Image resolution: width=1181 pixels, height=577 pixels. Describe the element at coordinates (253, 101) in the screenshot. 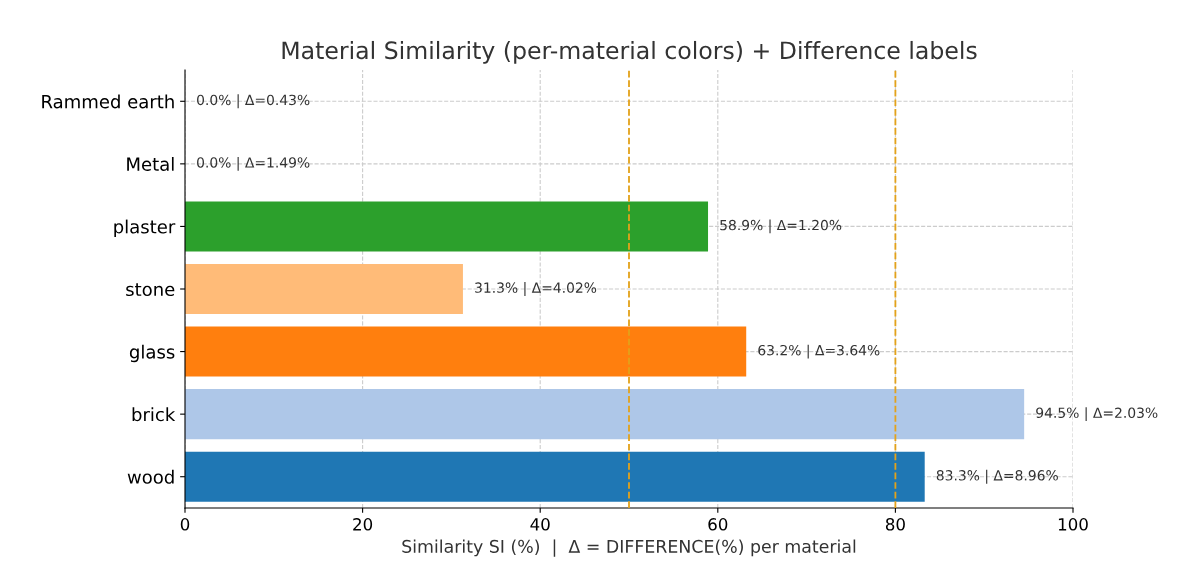

I see `data-label: 0.0% | Δ=0.43%` at that location.